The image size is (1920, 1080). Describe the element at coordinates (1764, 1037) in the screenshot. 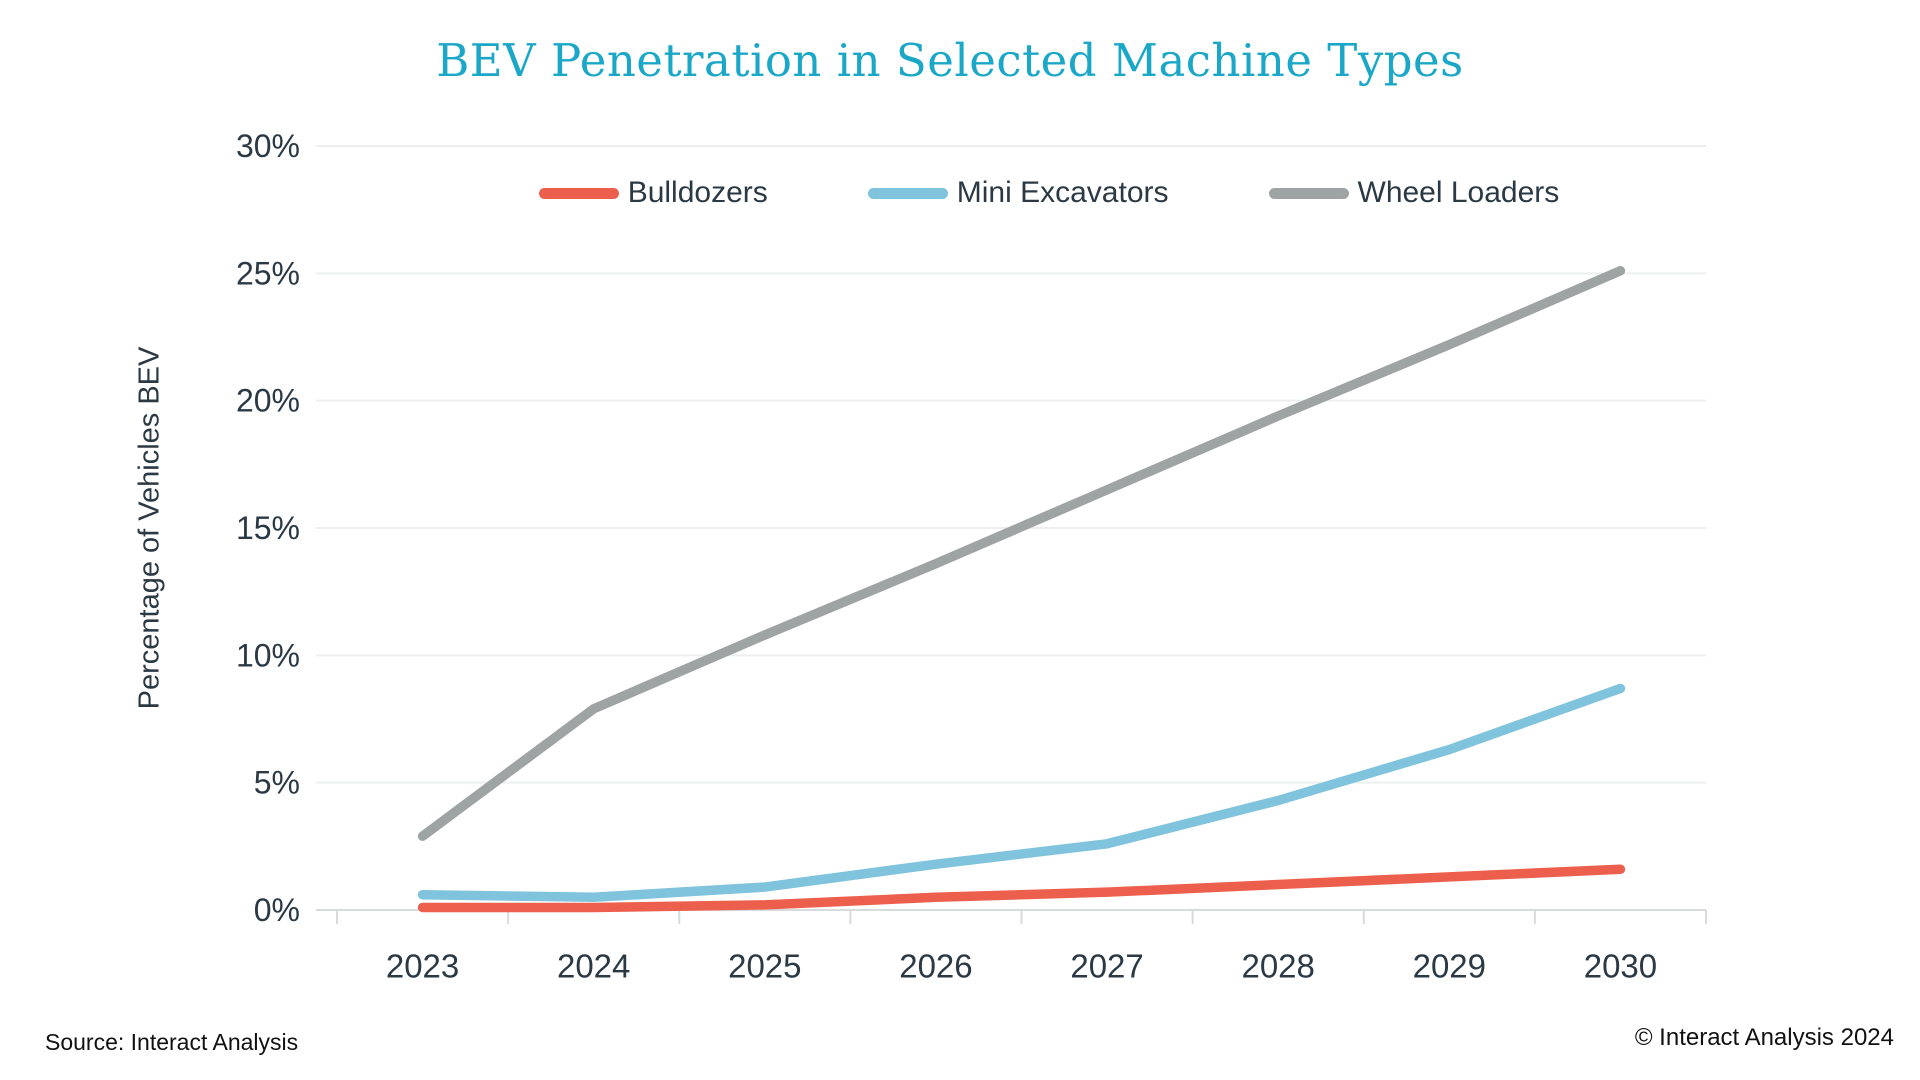

I see `copyright-note: © Interact Analysis 2024` at that location.